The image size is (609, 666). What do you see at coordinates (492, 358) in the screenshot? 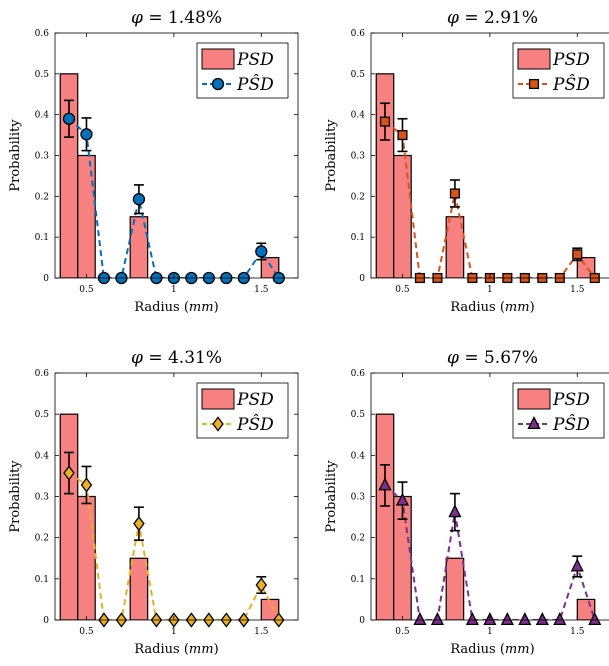
I see `chart-title: φ = 5.67%` at bounding box center [492, 358].